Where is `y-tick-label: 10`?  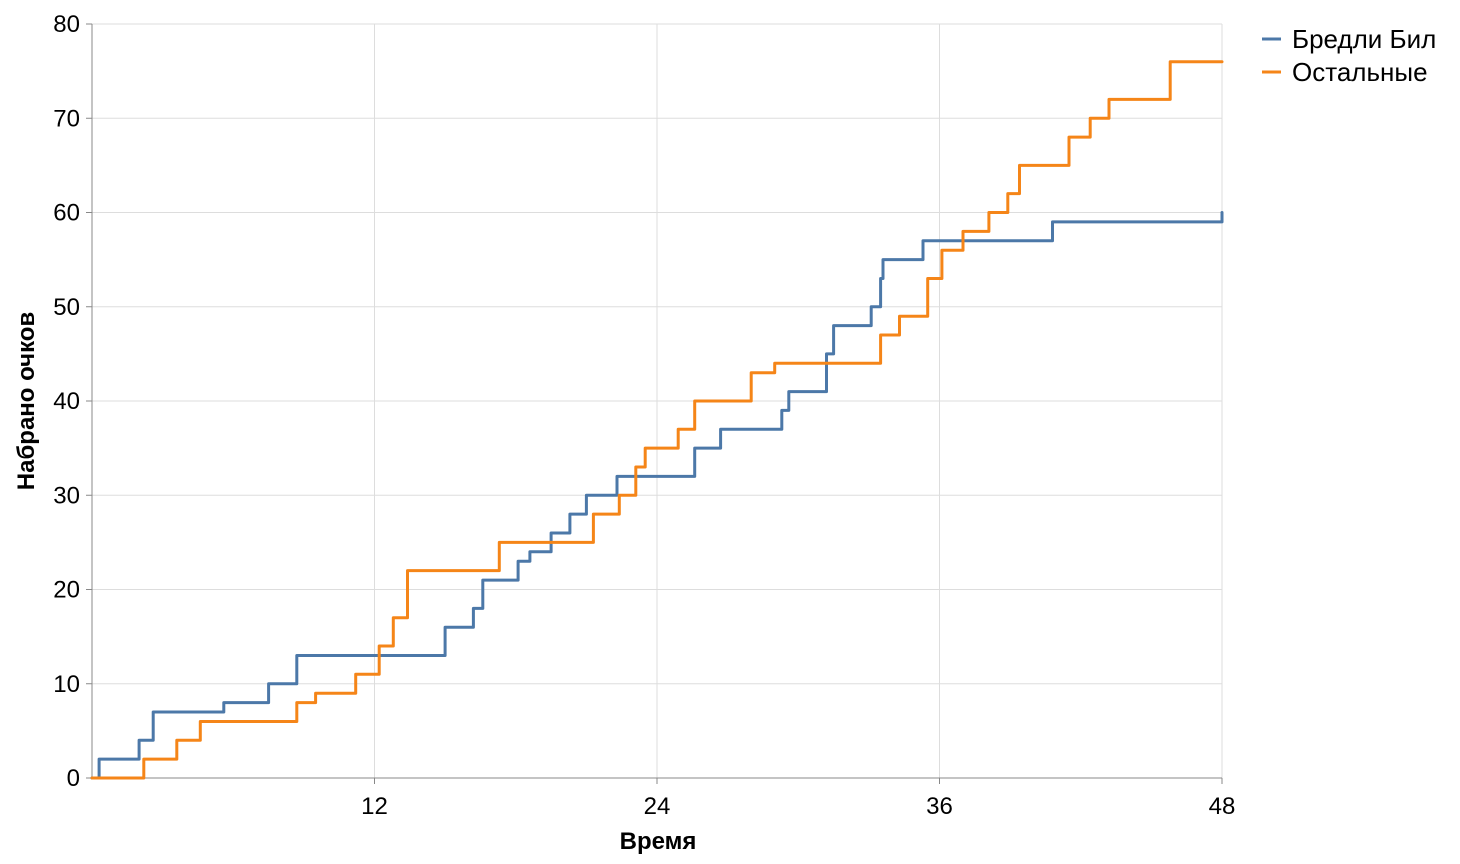
y-tick-label: 10 is located at coordinates (66, 684).